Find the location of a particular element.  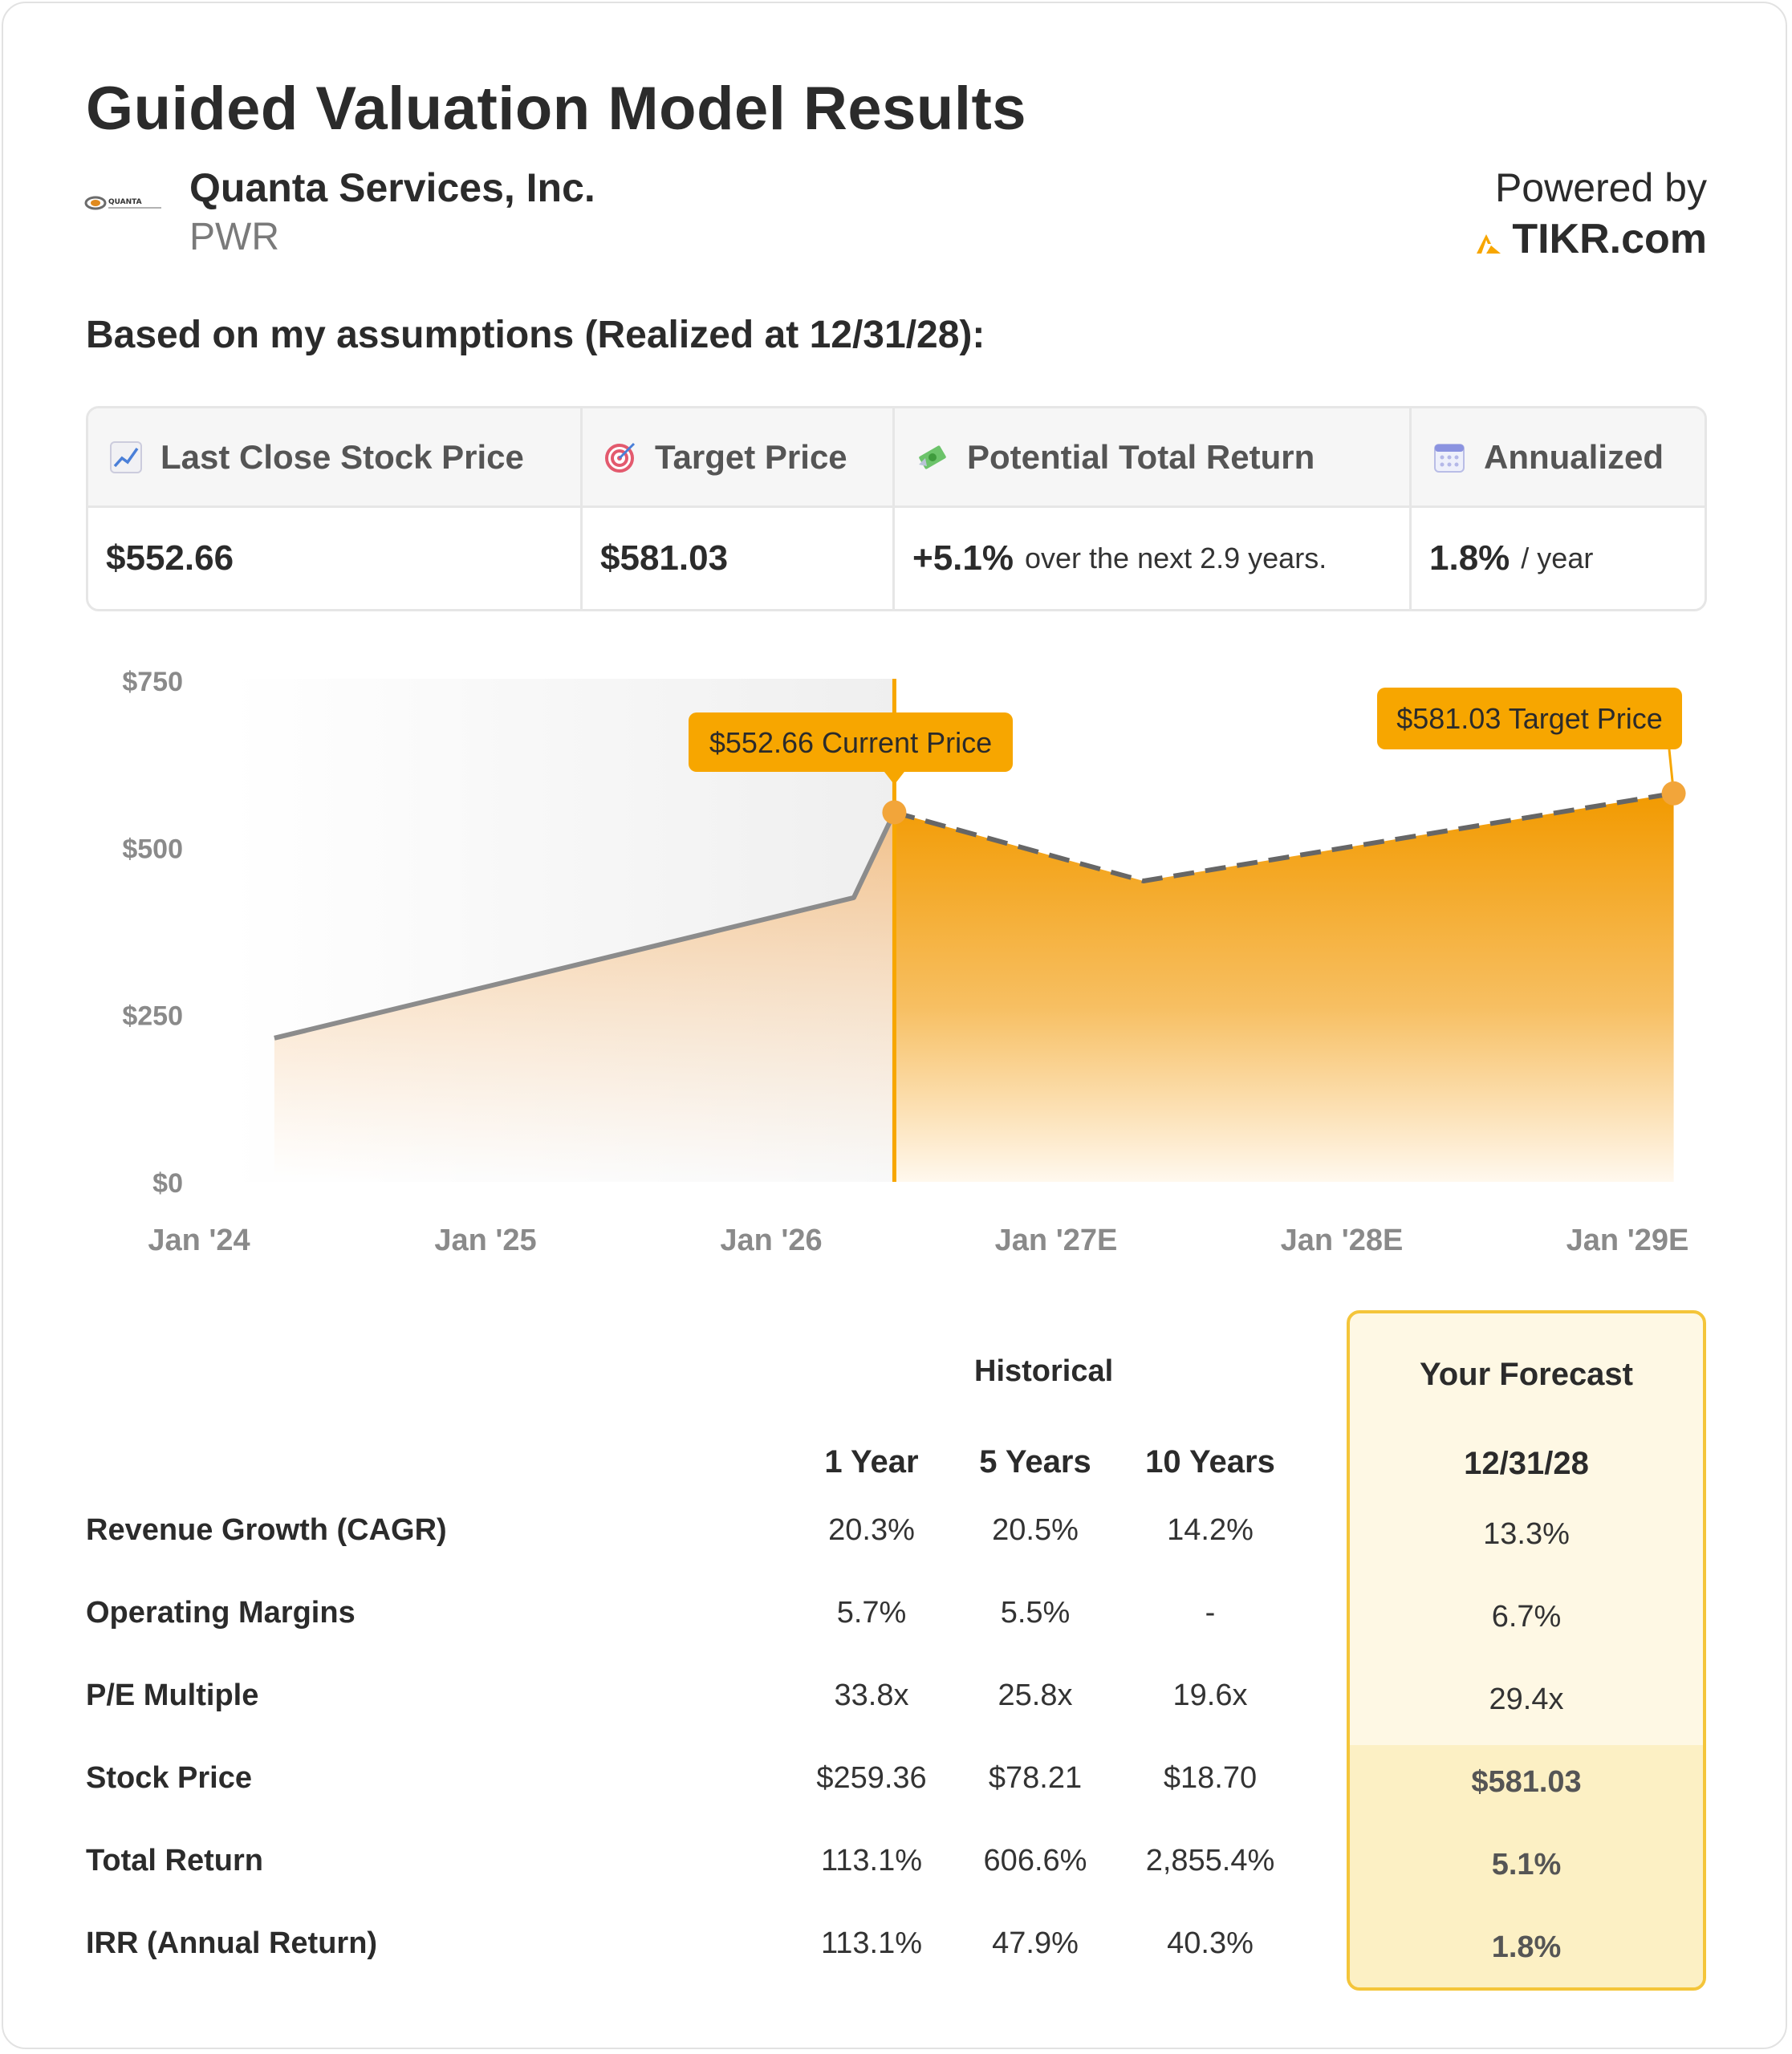

historical-area is located at coordinates (584, 997).